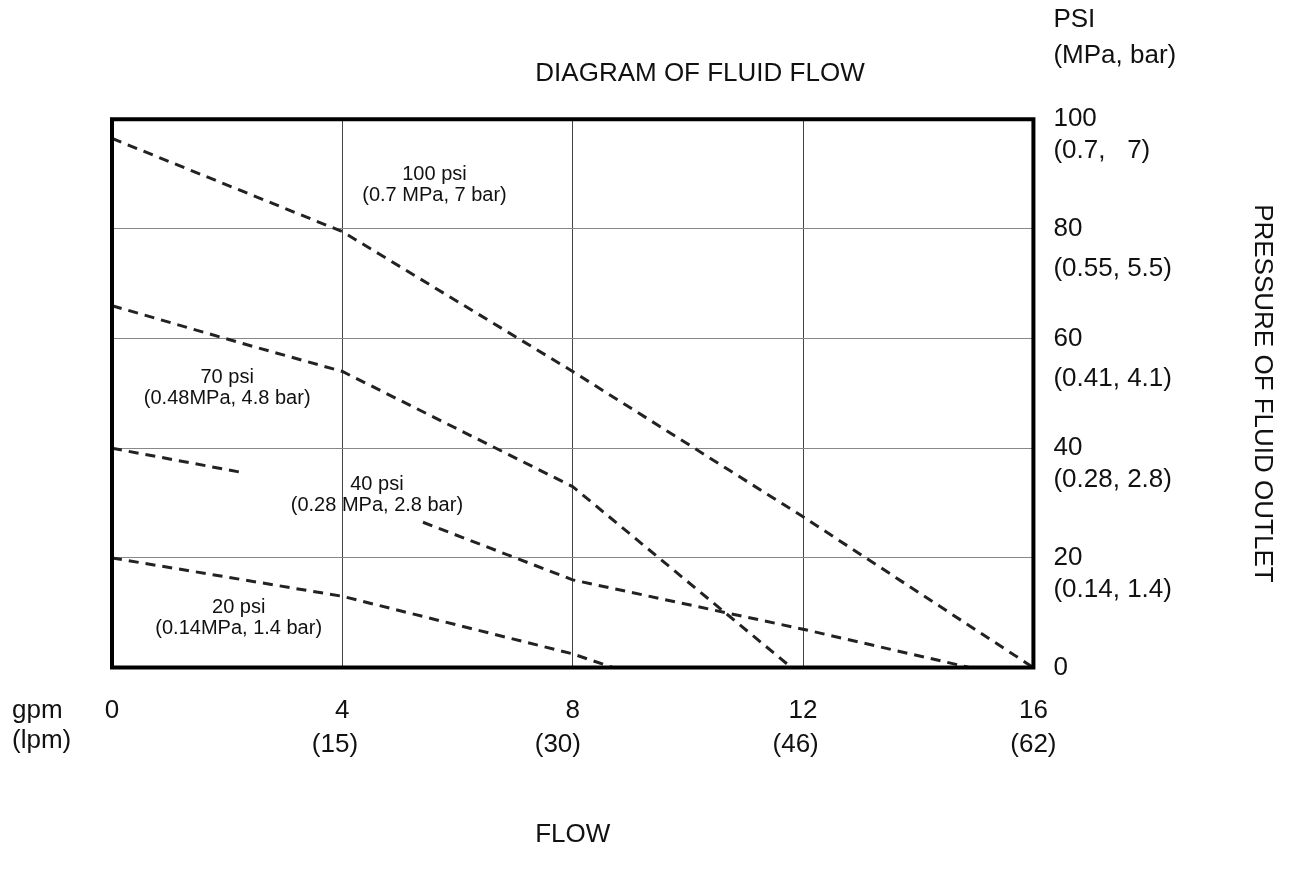  What do you see at coordinates (1115, 36) in the screenshot?
I see `text: PSI (MPa, bar)` at bounding box center [1115, 36].